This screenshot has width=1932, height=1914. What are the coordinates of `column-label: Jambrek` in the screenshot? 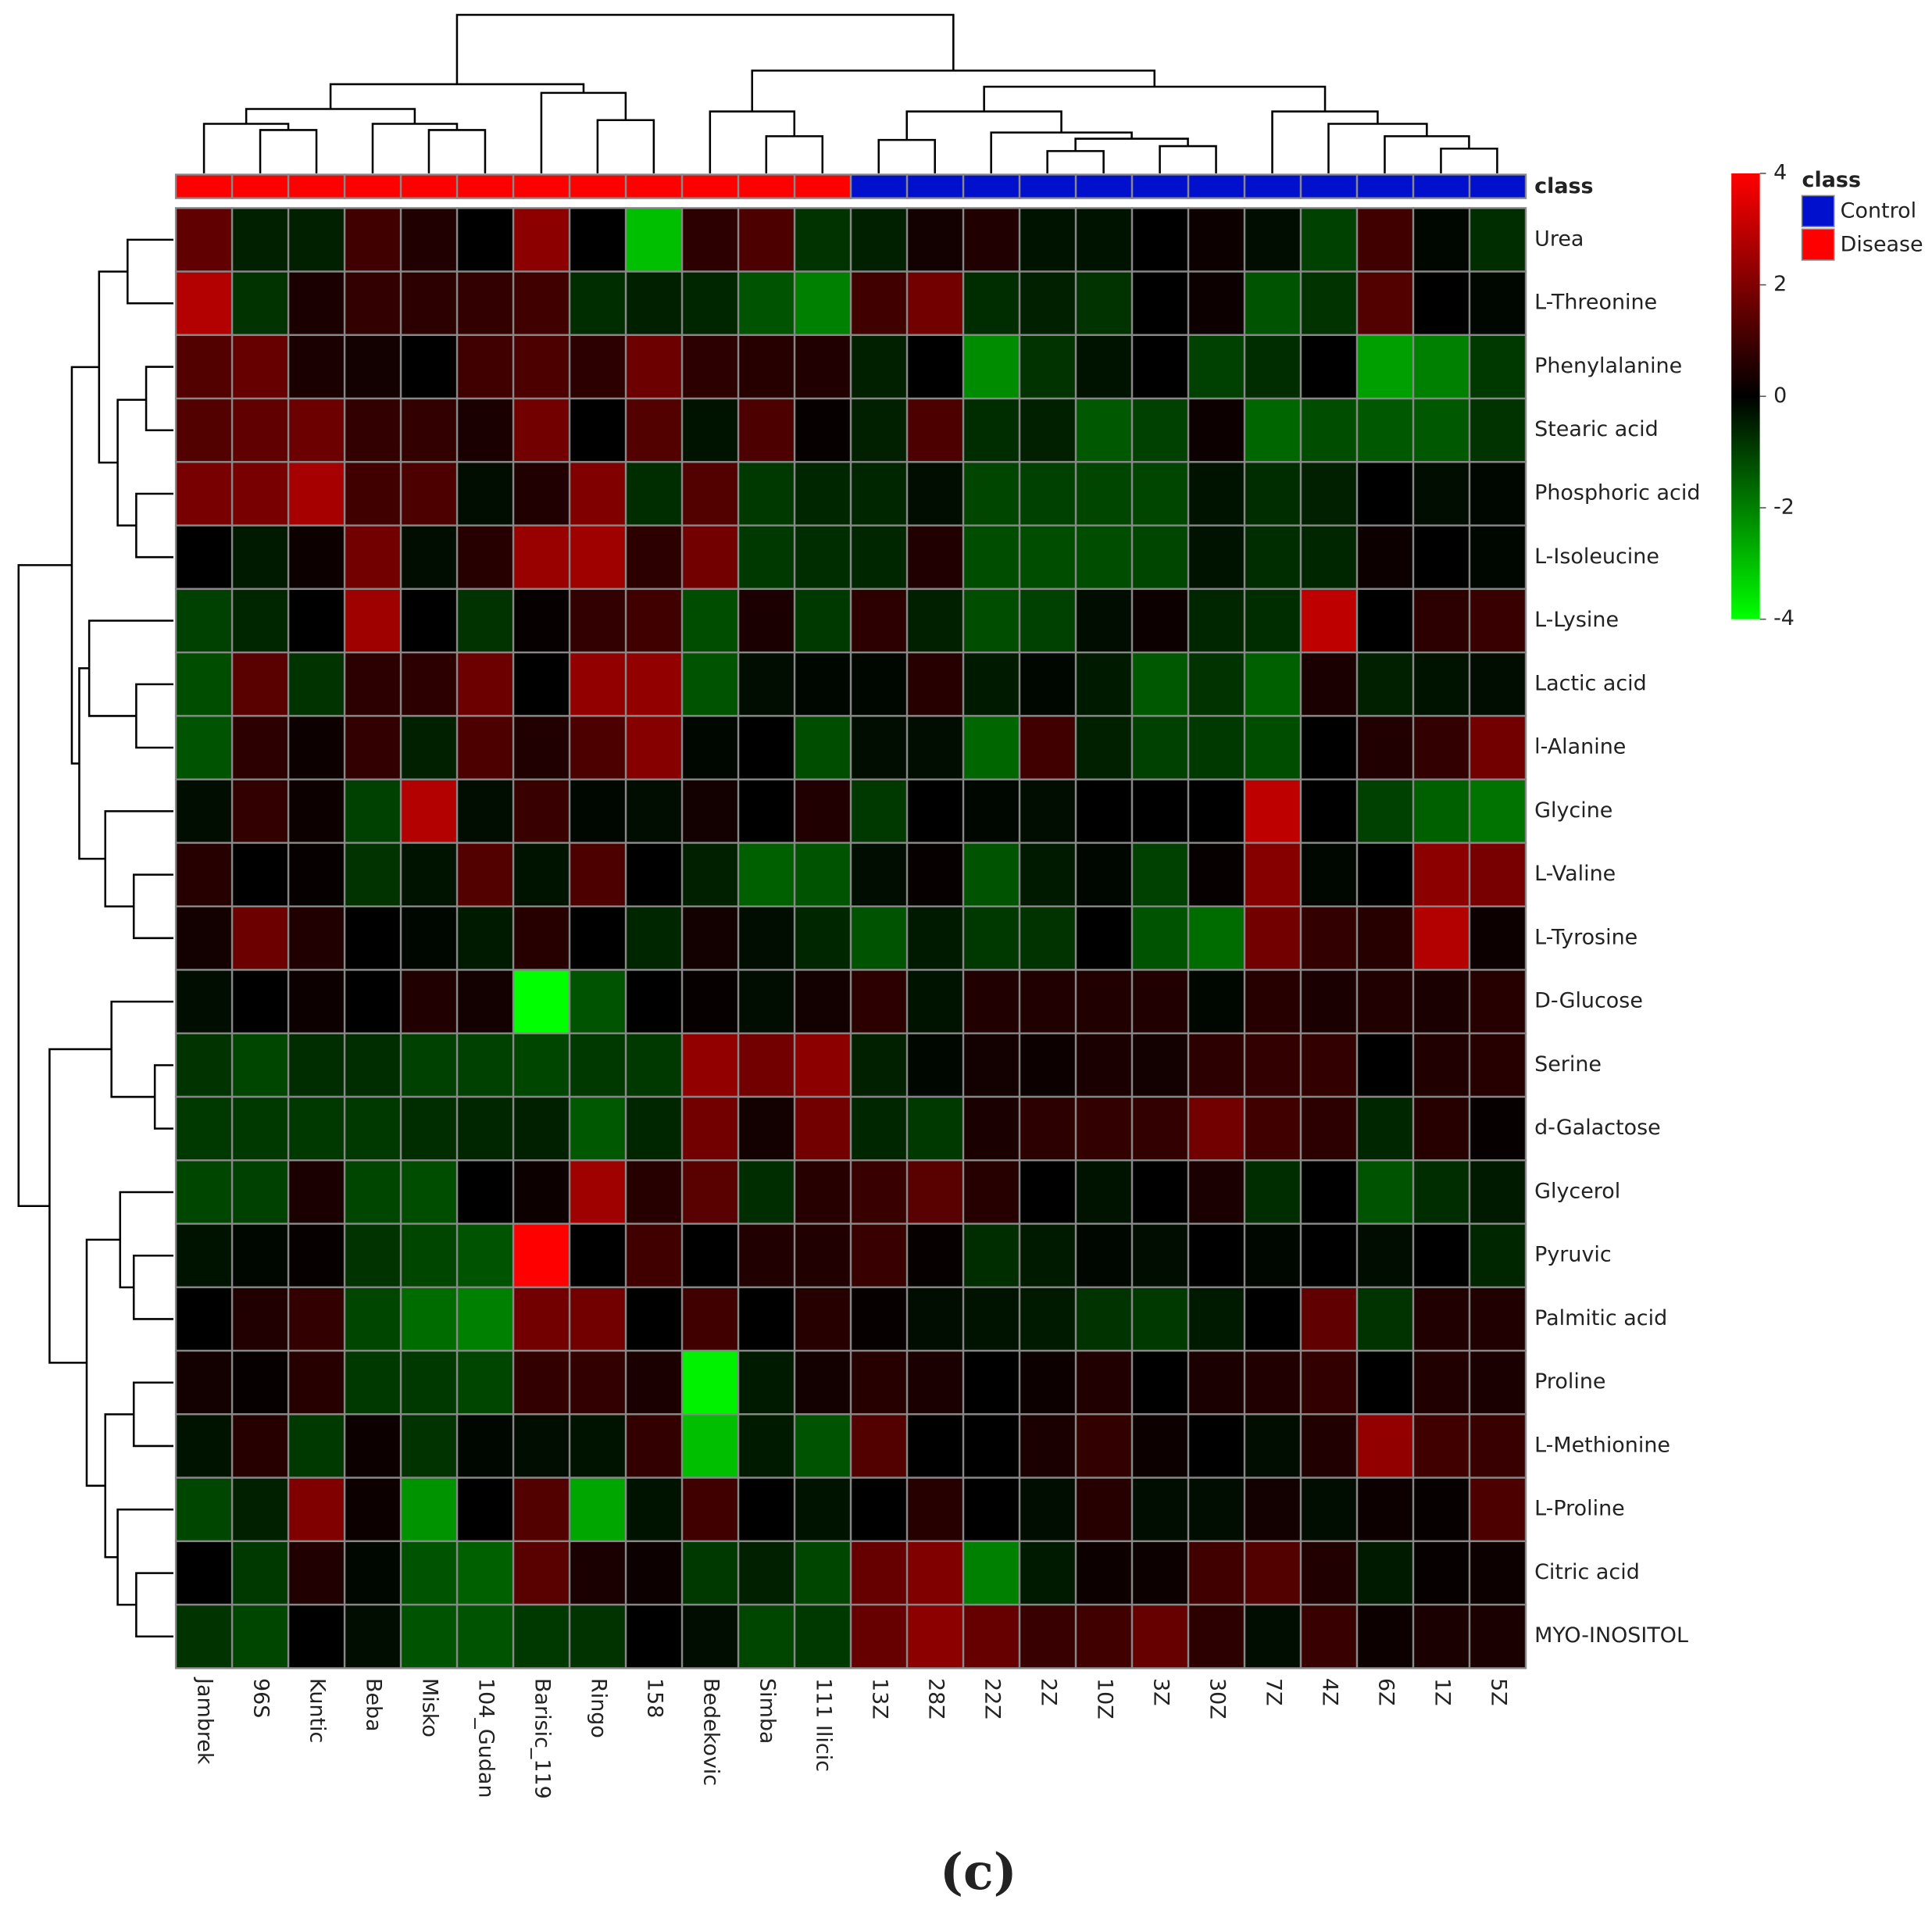 It's located at (205, 1721).